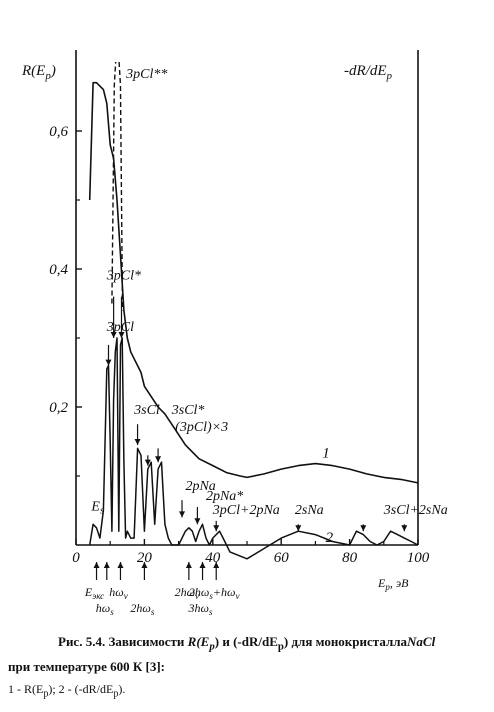 The width and height of the screenshot is (494, 712). I want to click on marker-label: Eэкс, so click(94, 593).